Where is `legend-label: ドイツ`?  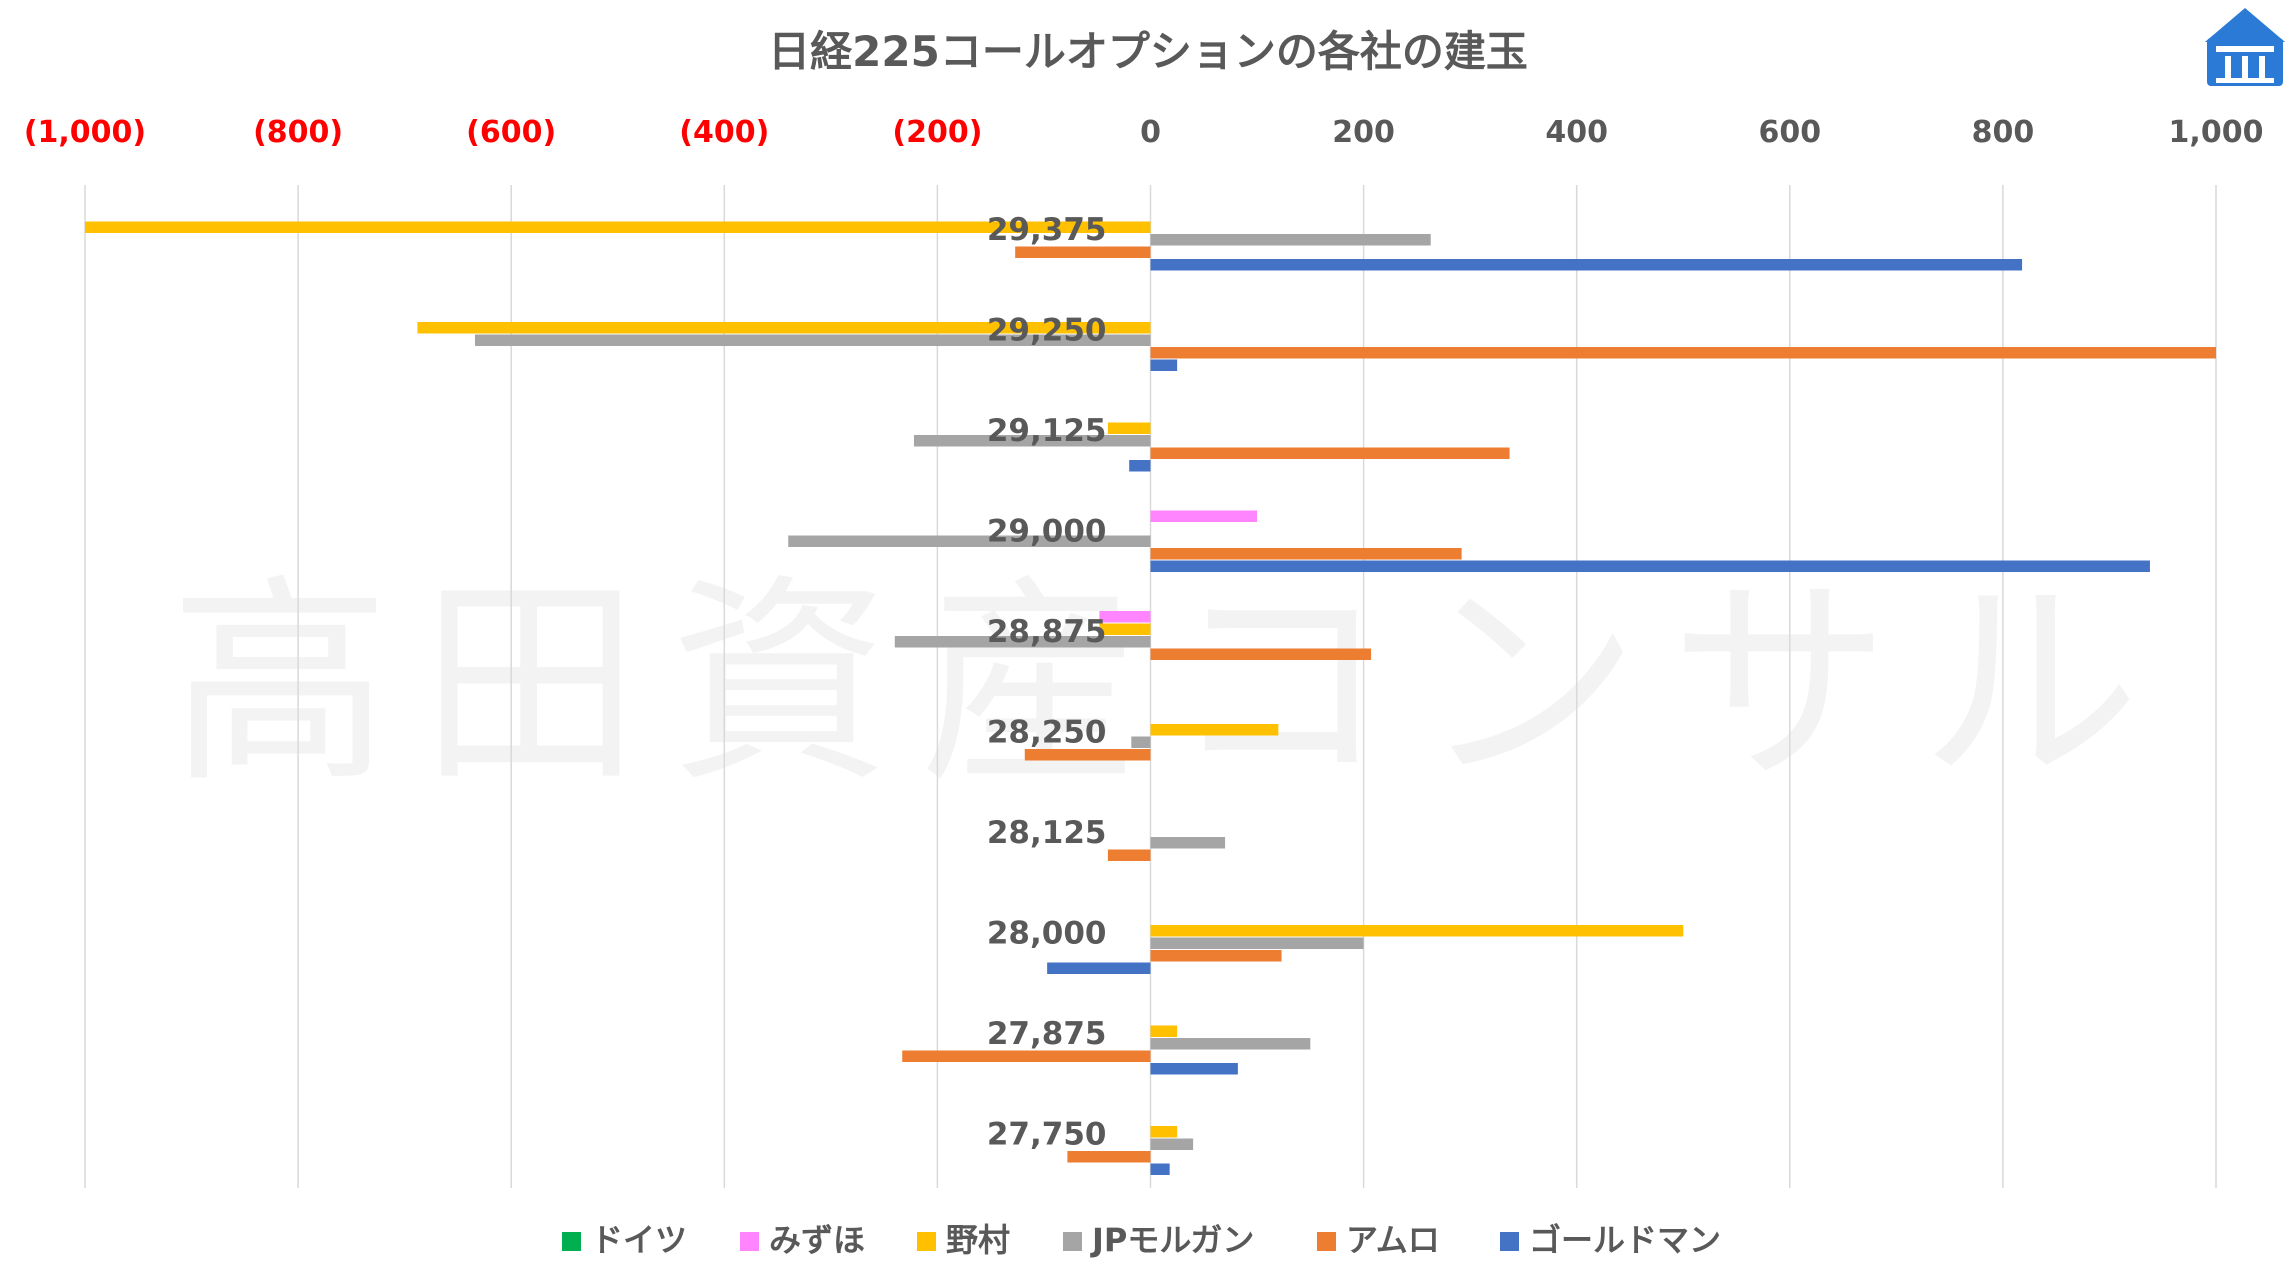
legend-label: ドイツ is located at coordinates (639, 1240).